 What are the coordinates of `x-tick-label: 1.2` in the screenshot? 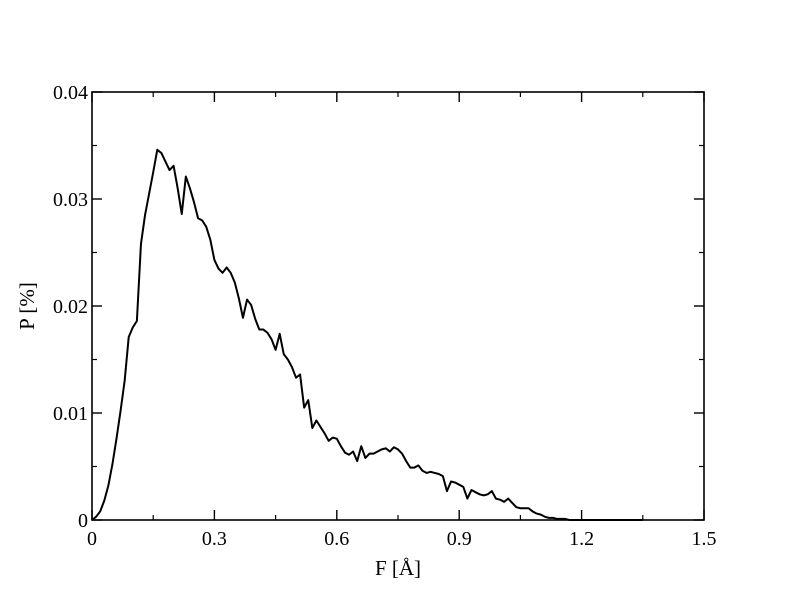 It's located at (581, 539).